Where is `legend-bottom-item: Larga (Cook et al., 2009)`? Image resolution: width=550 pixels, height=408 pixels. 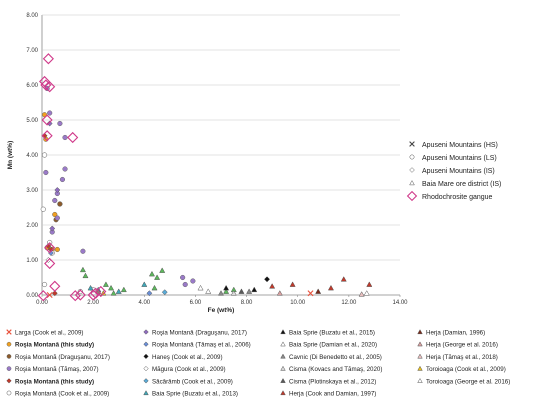
legend-bottom-item: Larga (Cook et al., 2009) is located at coordinates (44, 333).